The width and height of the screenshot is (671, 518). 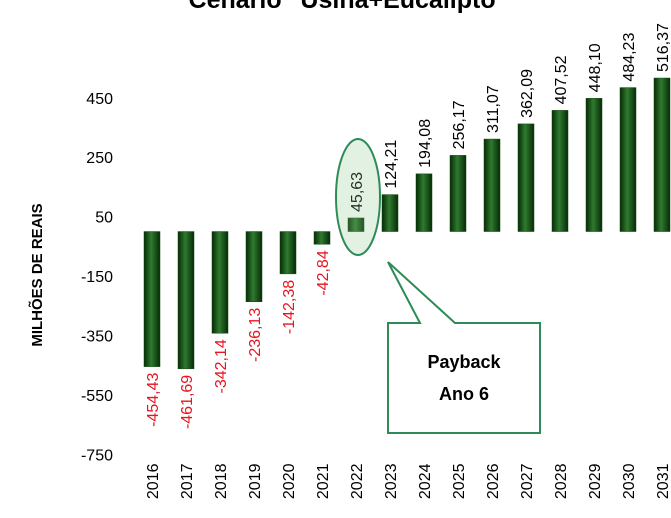 What do you see at coordinates (255, 481) in the screenshot?
I see `x-tick-label: 2019` at bounding box center [255, 481].